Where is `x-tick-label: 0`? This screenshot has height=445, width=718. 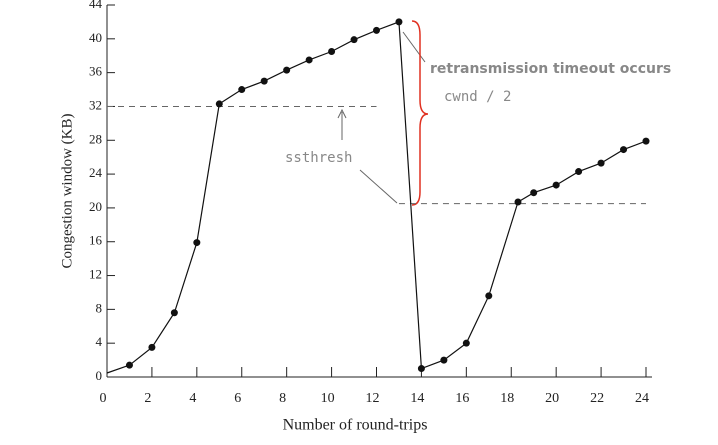 x-tick-label: 0 is located at coordinates (103, 398).